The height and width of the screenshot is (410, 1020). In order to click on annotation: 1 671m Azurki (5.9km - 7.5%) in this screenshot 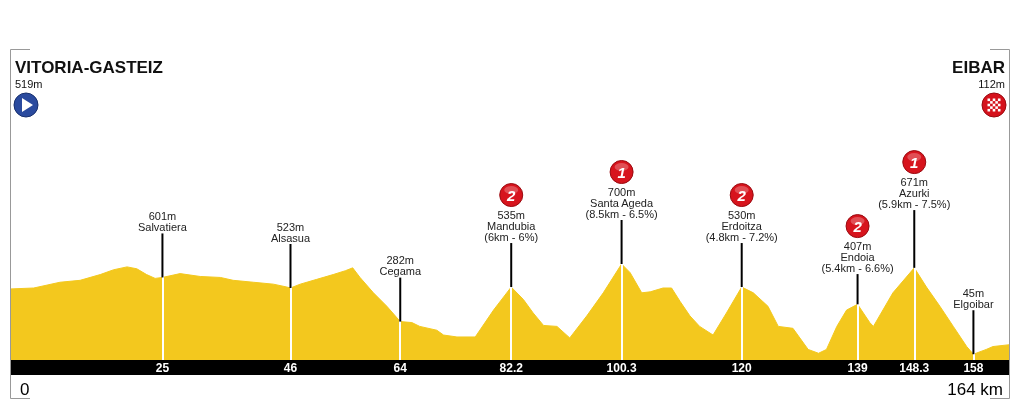, I will do `click(914, 181)`.